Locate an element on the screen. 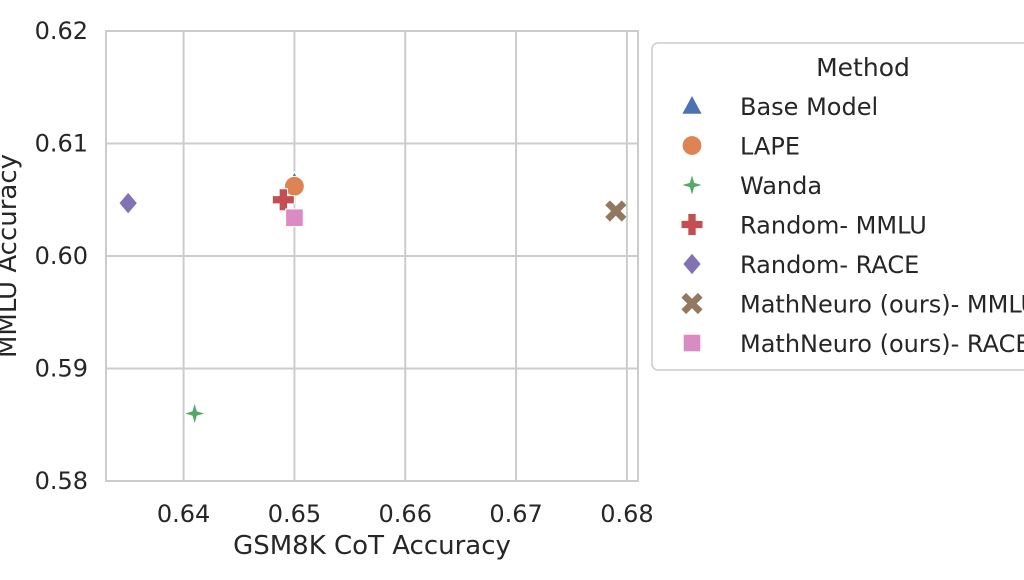 This screenshot has width=1024, height=580. y-tick-labels: 0.58 0.59 0.60 0.61 0.62 is located at coordinates (61, 256).